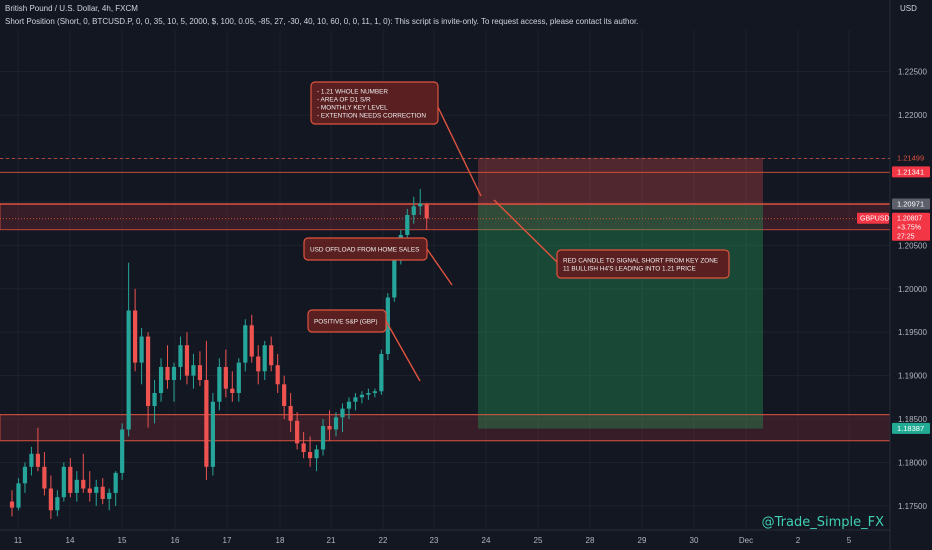 The width and height of the screenshot is (932, 550). I want to click on time-tick-label: 23, so click(434, 540).